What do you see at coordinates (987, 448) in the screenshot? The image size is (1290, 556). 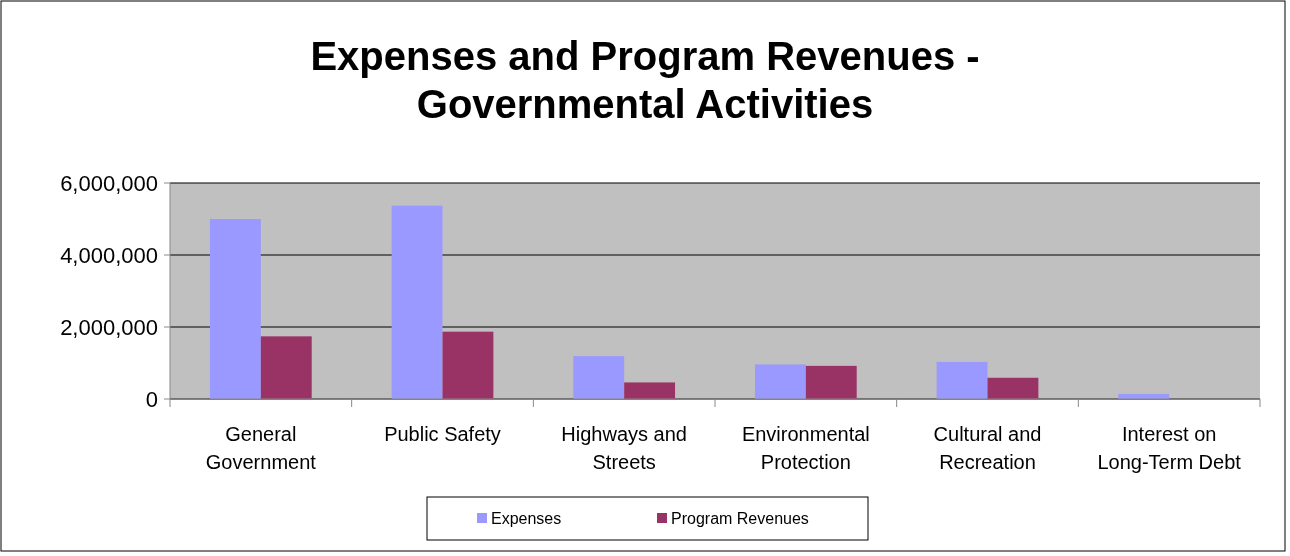 I see `x-tick-label: Cultural and Recreation` at bounding box center [987, 448].